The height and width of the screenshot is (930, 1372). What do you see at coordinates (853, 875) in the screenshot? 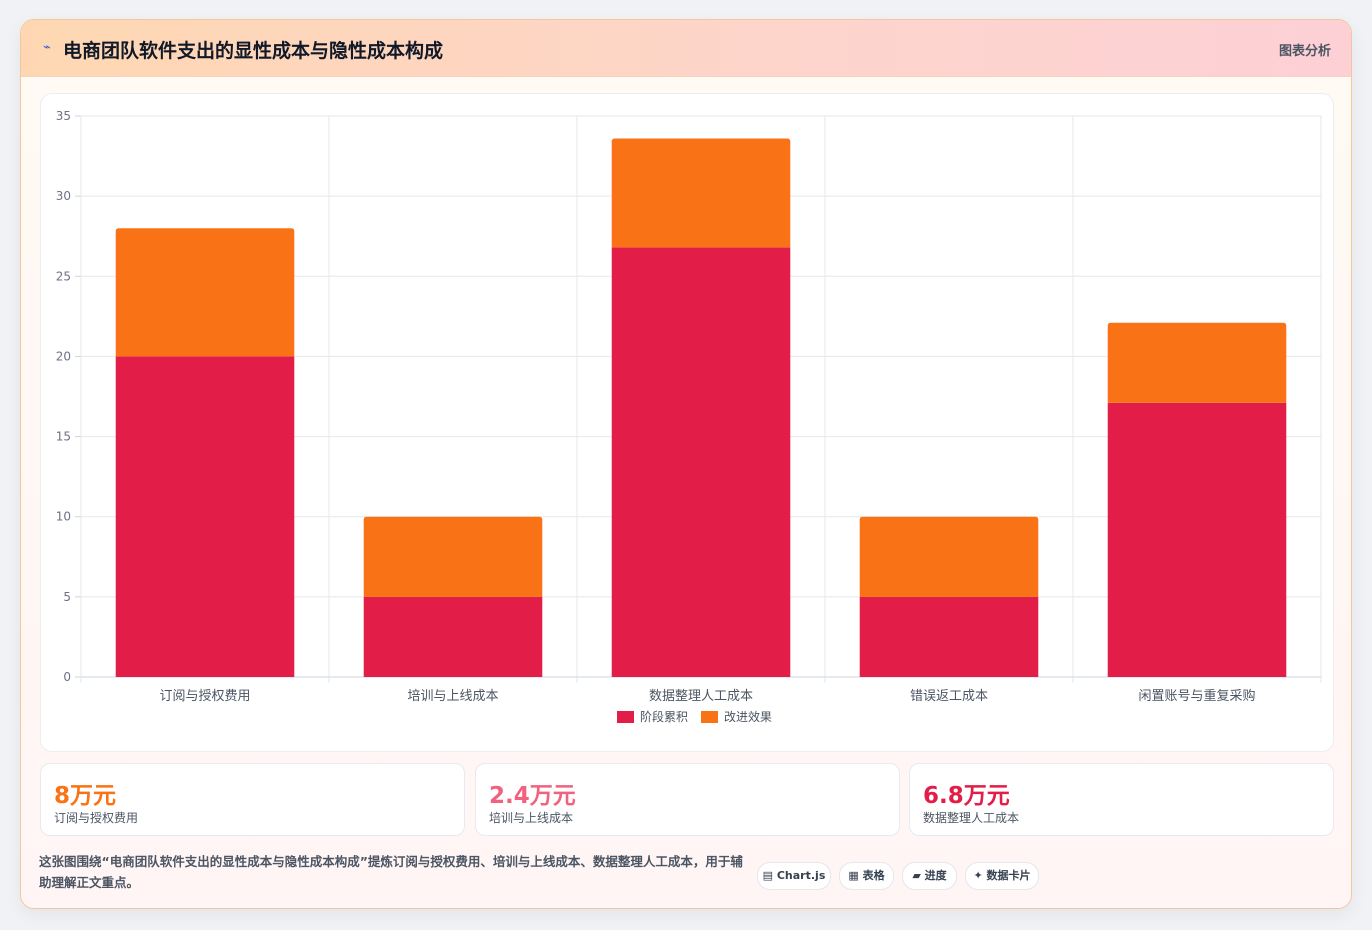
I see `table-icon: ▦` at bounding box center [853, 875].